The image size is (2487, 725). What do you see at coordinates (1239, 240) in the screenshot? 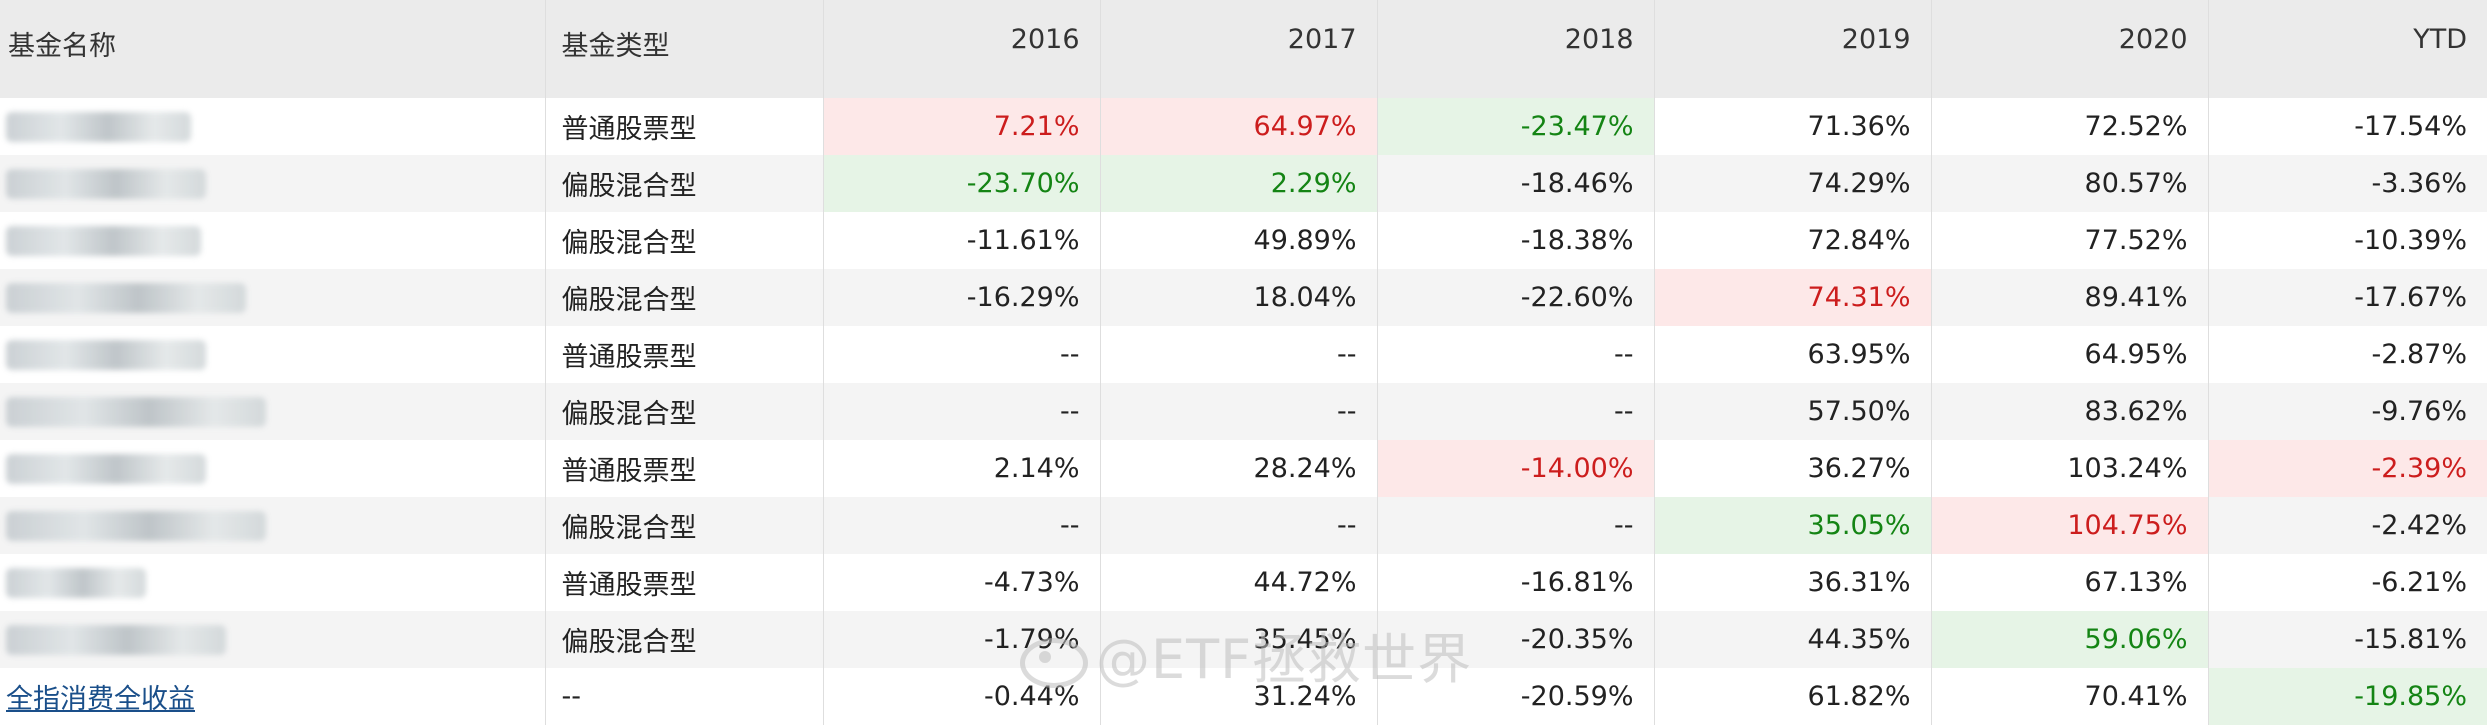
I see `return-cell: 49.89%` at bounding box center [1239, 240].